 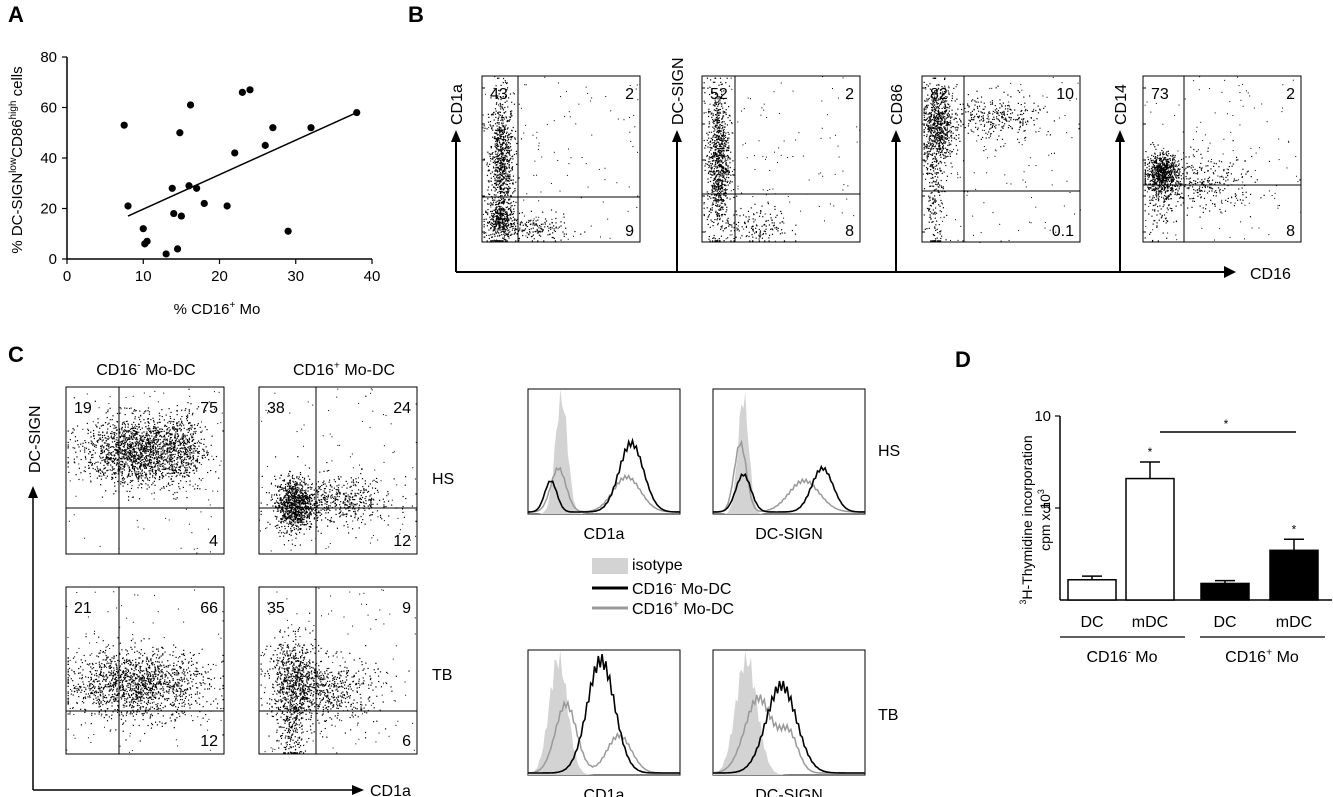 What do you see at coordinates (242, 164) in the screenshot?
I see `panel-a-trendline` at bounding box center [242, 164].